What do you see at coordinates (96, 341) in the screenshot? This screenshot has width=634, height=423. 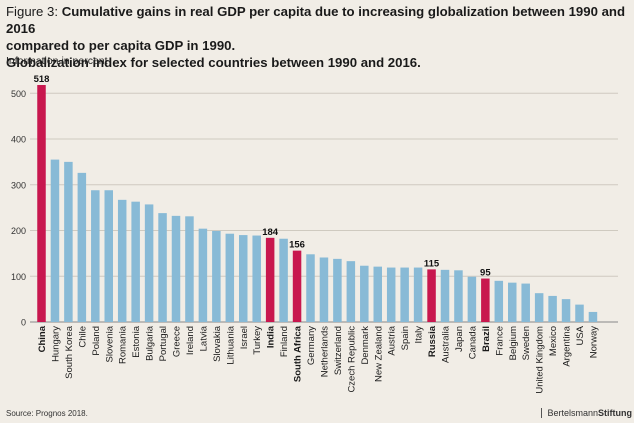 I see `x-tick-label-poland: Poland` at bounding box center [96, 341].